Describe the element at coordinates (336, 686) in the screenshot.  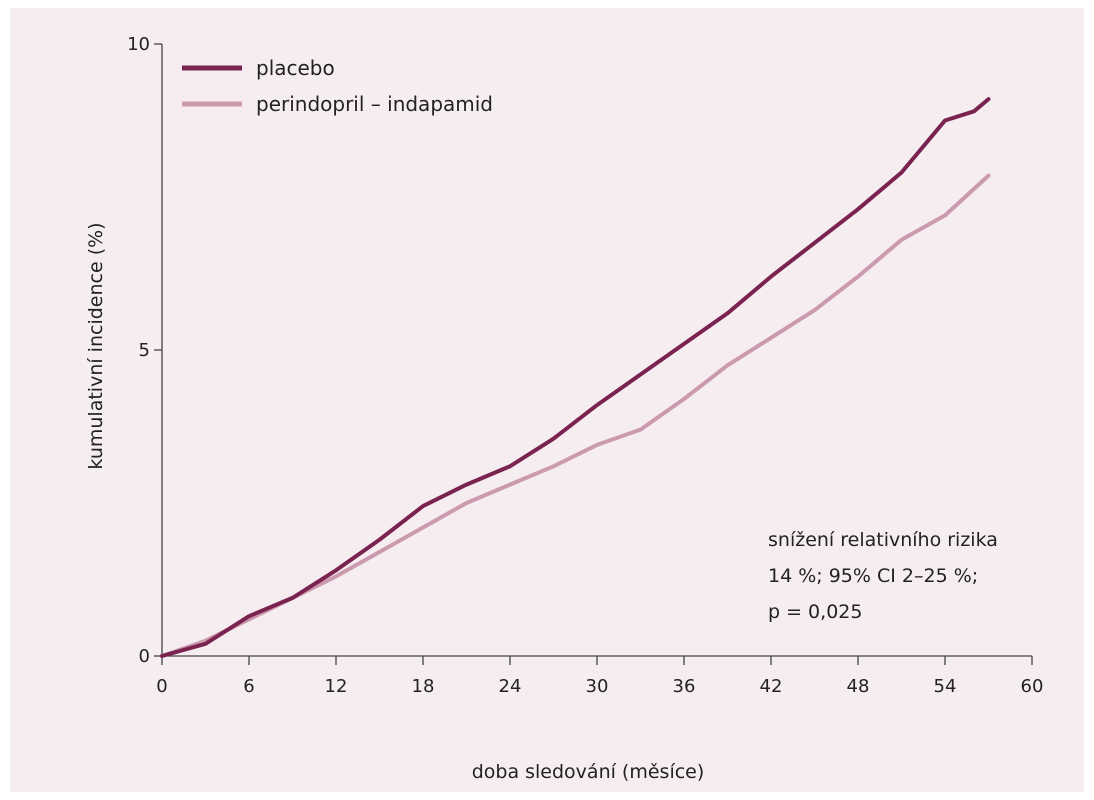
I see `x-tick-label: 12` at that location.